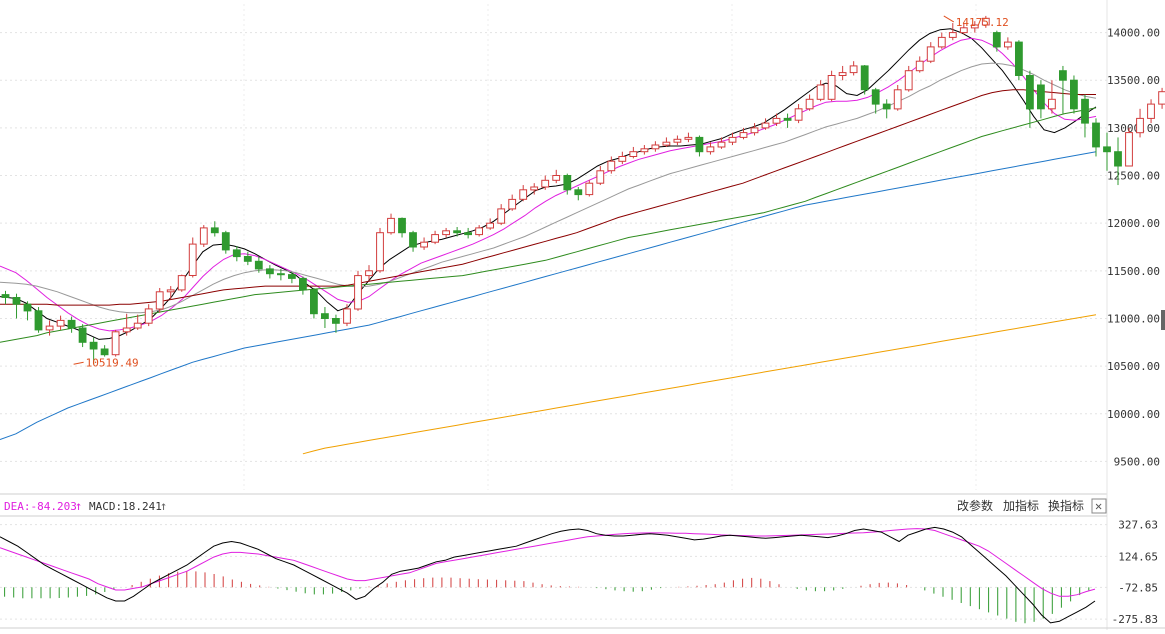 The image size is (1165, 634). I want to click on price-tick-label: 10500.00, so click(1133, 366).